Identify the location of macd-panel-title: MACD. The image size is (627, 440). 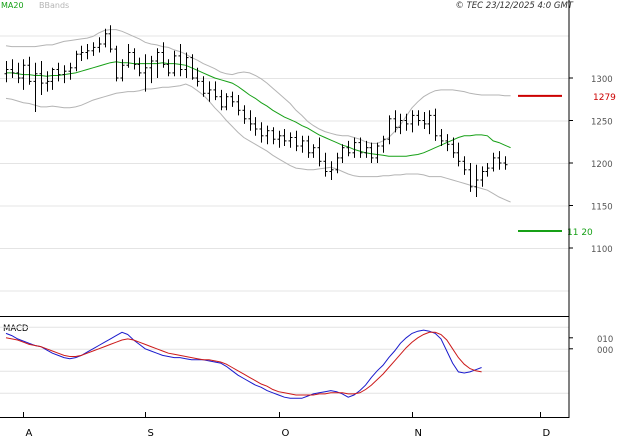
(16, 329).